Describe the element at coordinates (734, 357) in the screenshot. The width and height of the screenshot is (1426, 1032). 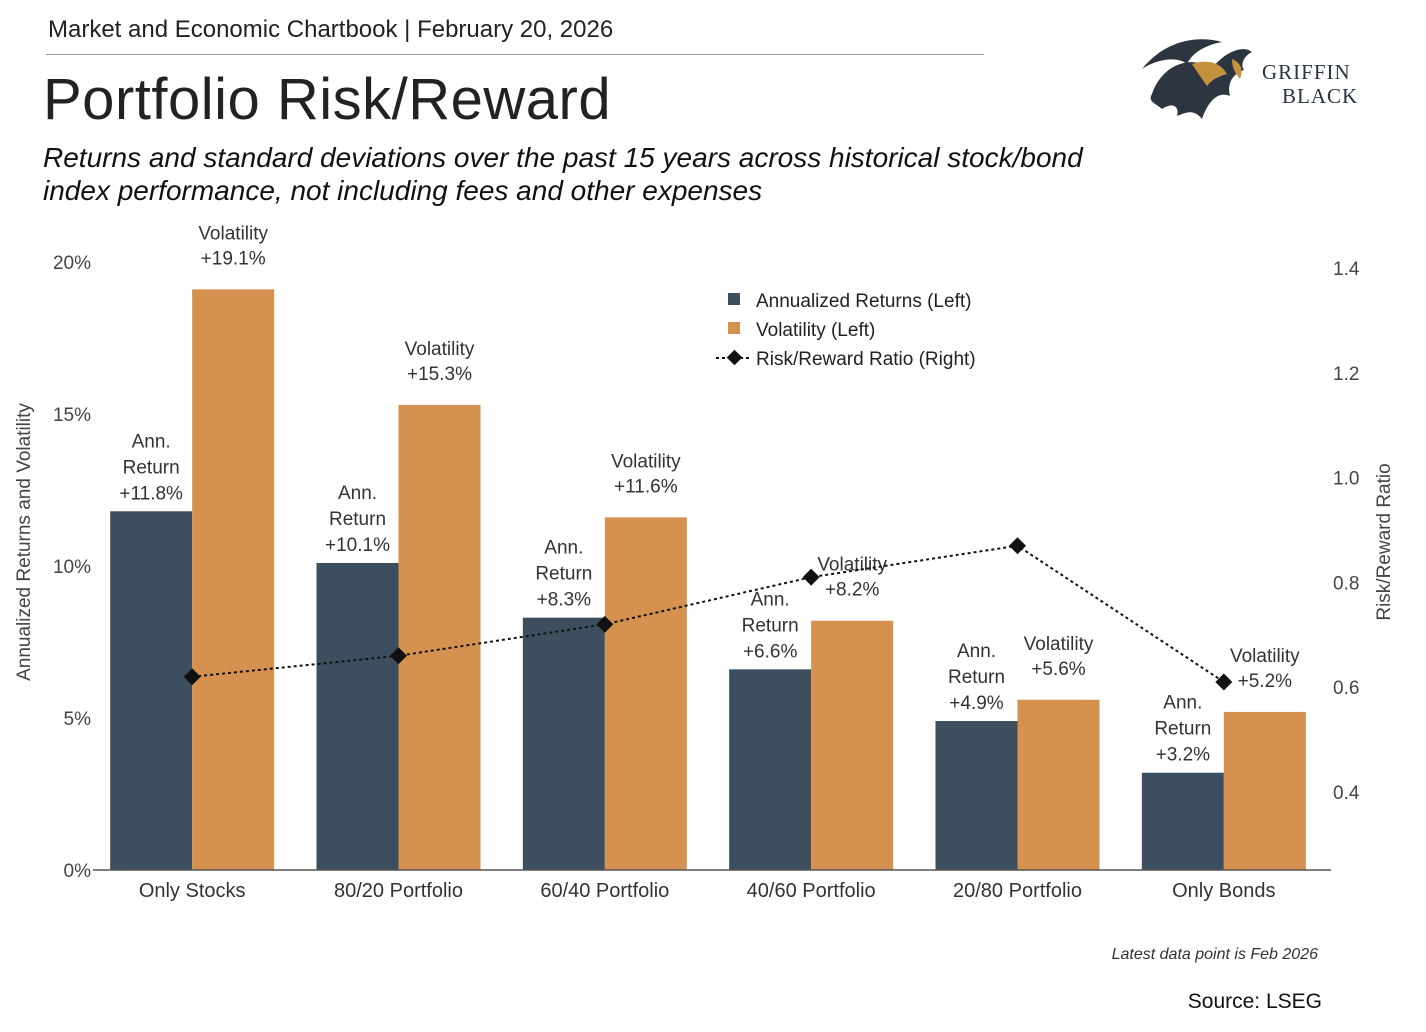
I see `legend-ratio-marker` at that location.